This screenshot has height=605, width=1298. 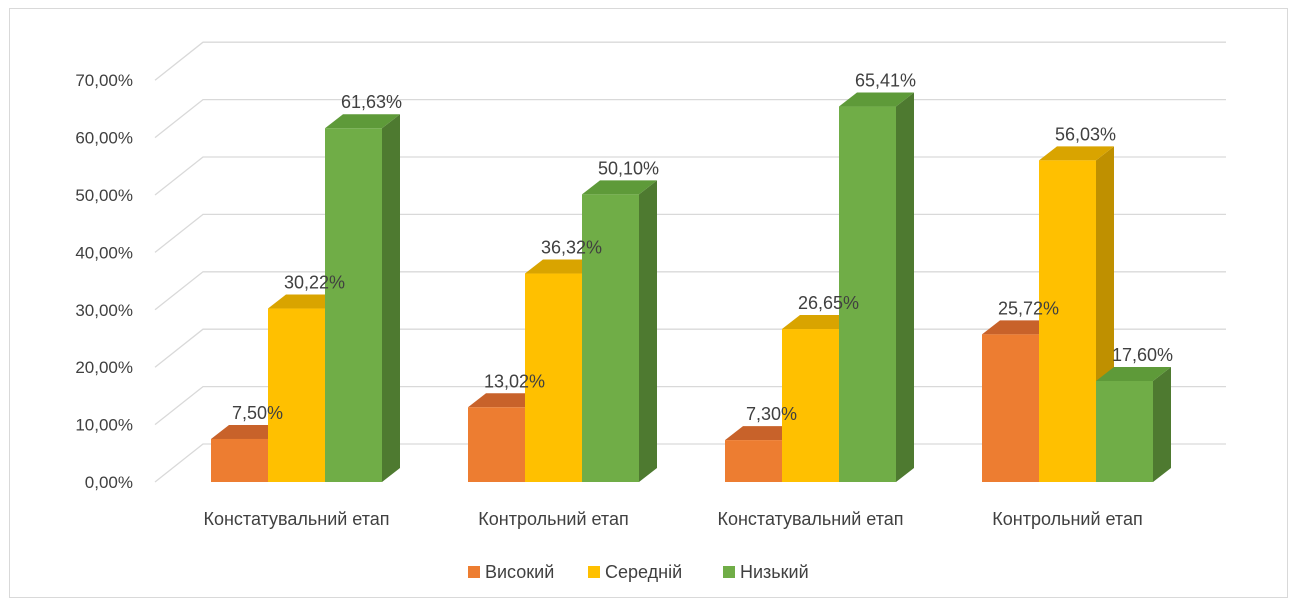 What do you see at coordinates (1028, 308) in the screenshot?
I see `data-label: 25,72%` at bounding box center [1028, 308].